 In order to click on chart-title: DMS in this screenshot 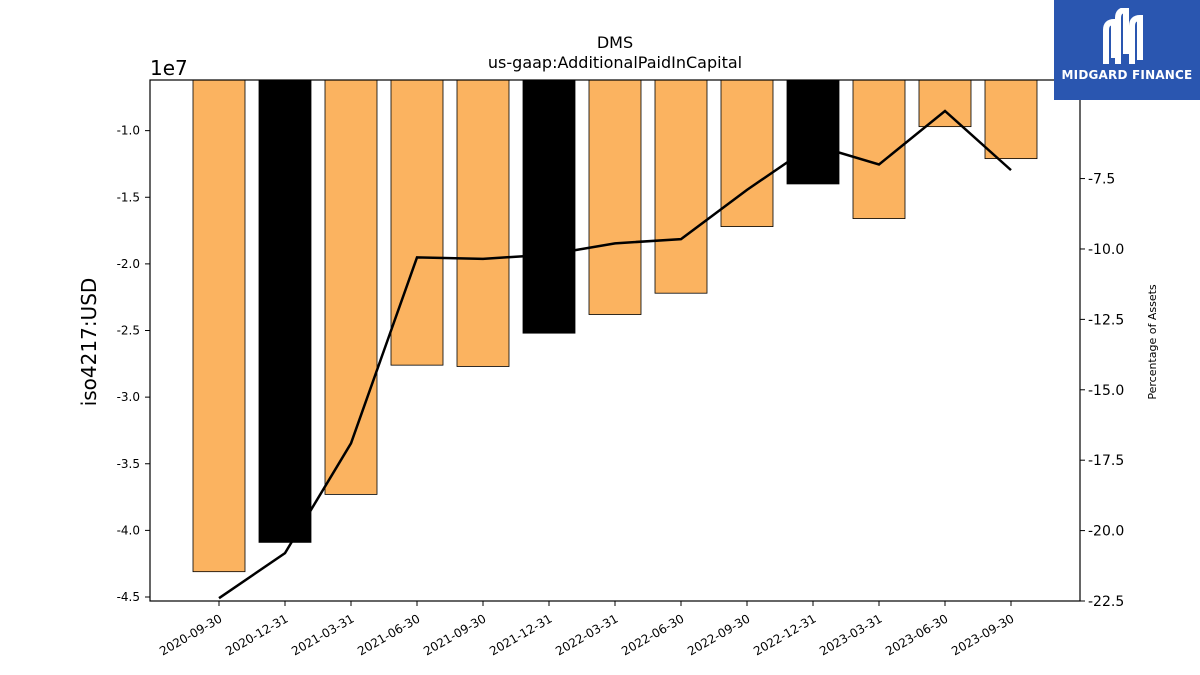, I will do `click(615, 42)`.